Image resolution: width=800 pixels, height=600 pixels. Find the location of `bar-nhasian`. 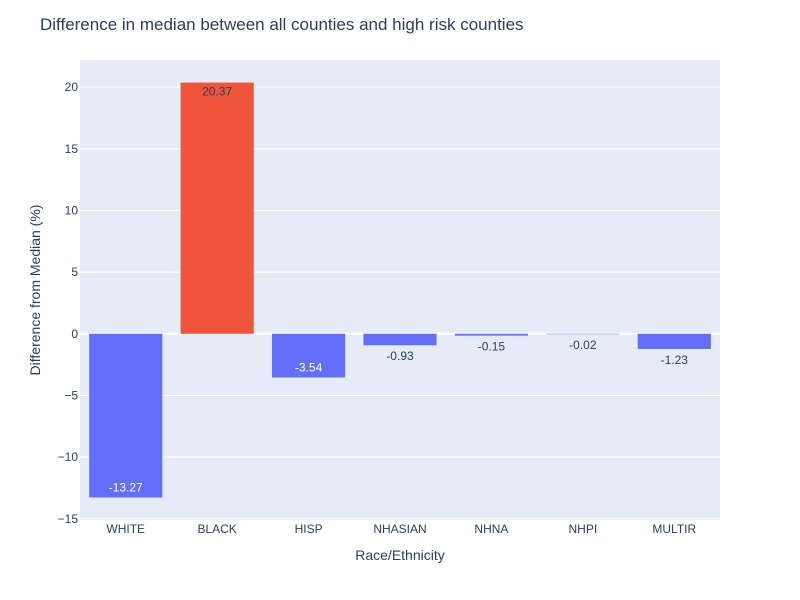

bar-nhasian is located at coordinates (400, 339).